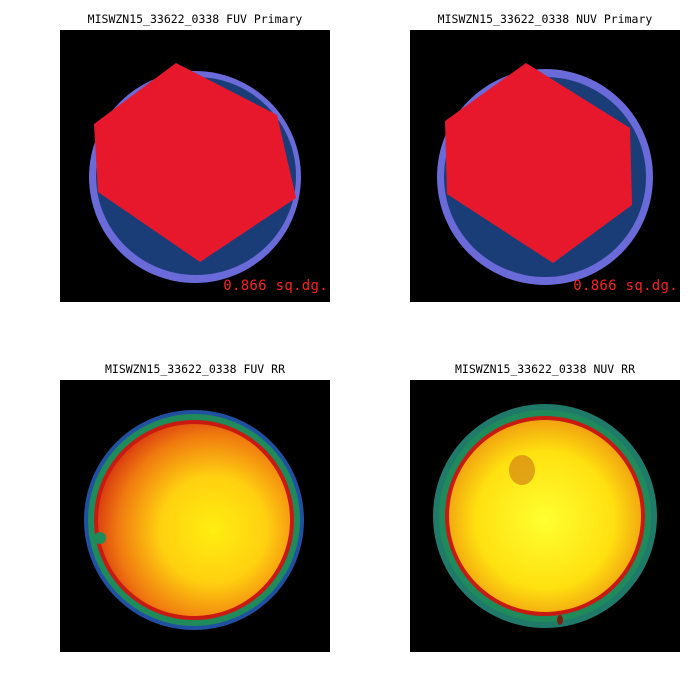 The height and width of the screenshot is (700, 700). What do you see at coordinates (194, 369) in the screenshot?
I see `panel-title: MISWZN15_33622_0338 FUV RR` at bounding box center [194, 369].